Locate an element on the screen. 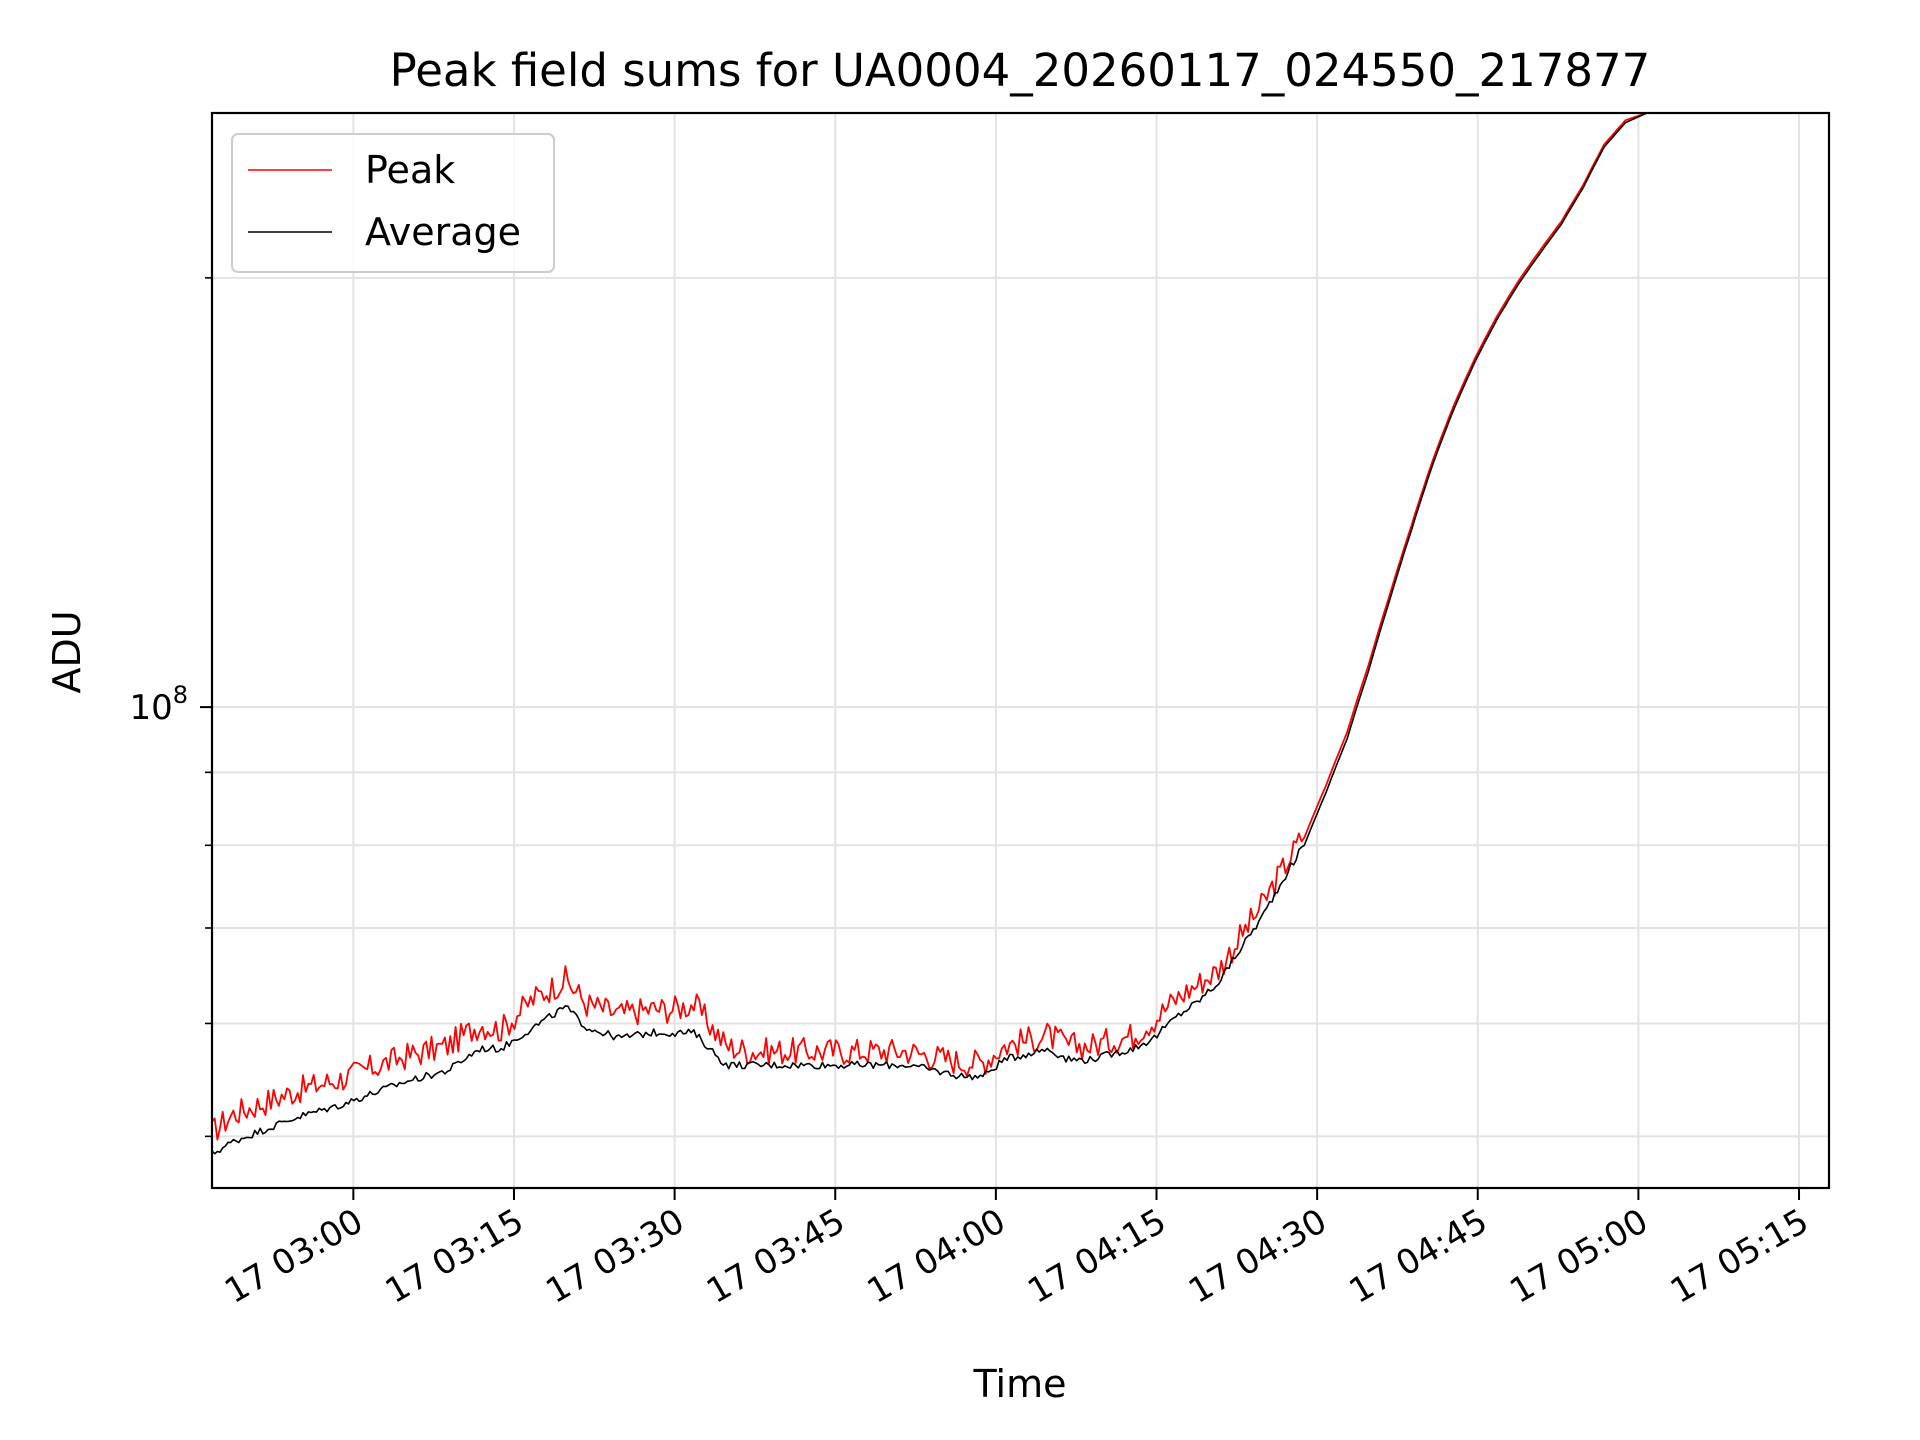 Image resolution: width=1920 pixels, height=1440 pixels. x-axis-label: Time is located at coordinates (1020, 1384).